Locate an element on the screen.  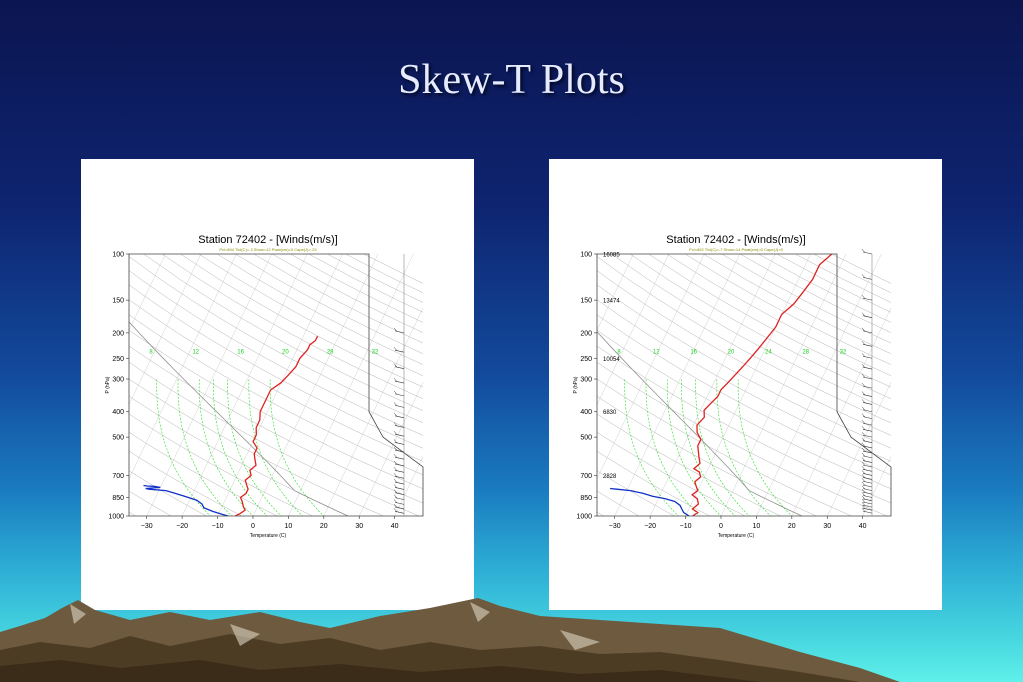
mixing-ratio-label: 24 is located at coordinates (768, 353).